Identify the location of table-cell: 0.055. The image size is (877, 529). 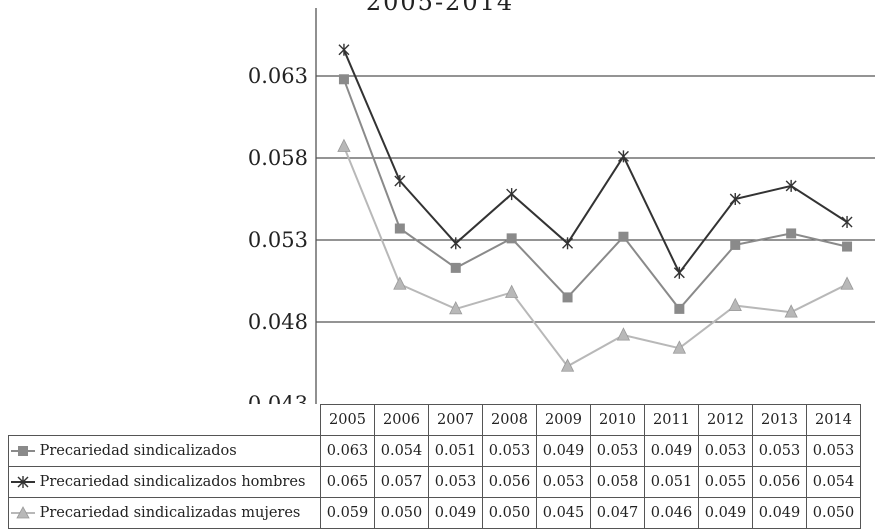
(725, 481).